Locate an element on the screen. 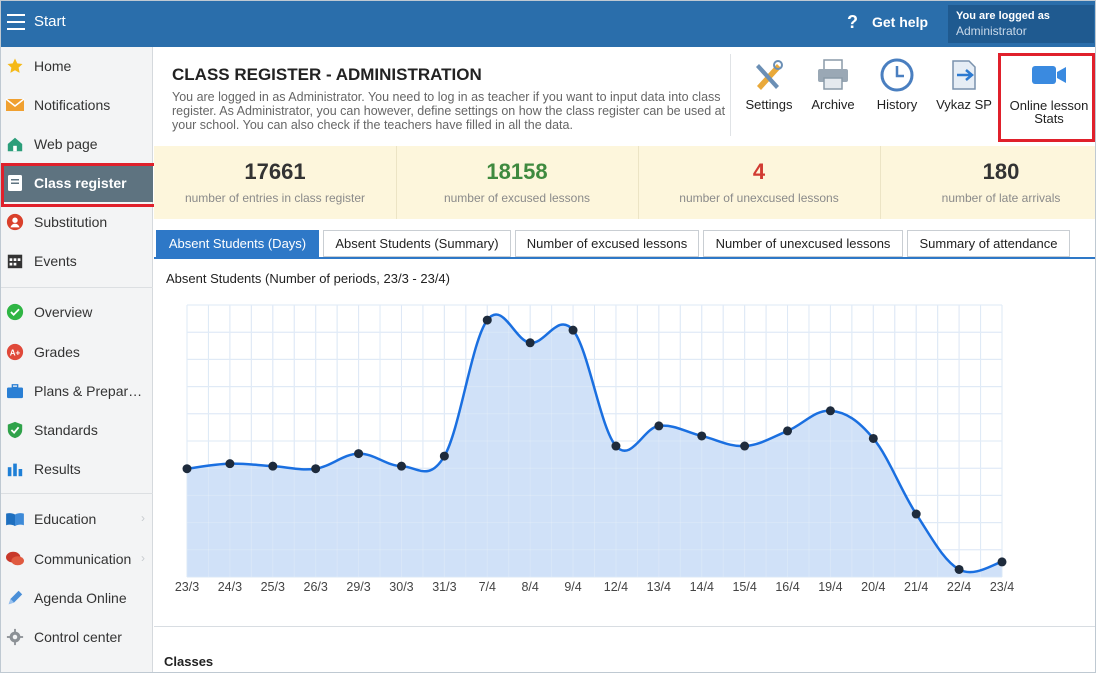 Image resolution: width=1096 pixels, height=673 pixels. sidebar-item-communication: Communication › is located at coordinates (77, 559).